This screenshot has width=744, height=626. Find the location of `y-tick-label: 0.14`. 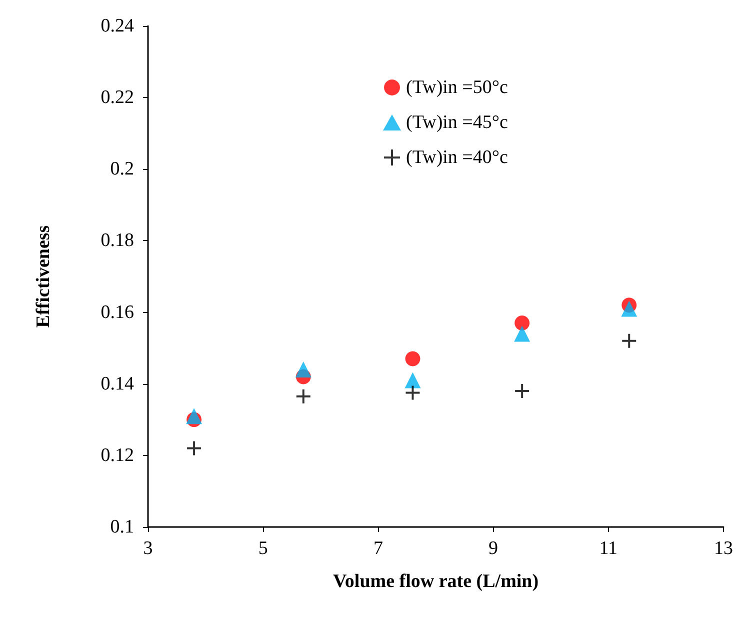

y-tick-label: 0.14 is located at coordinates (117, 383).